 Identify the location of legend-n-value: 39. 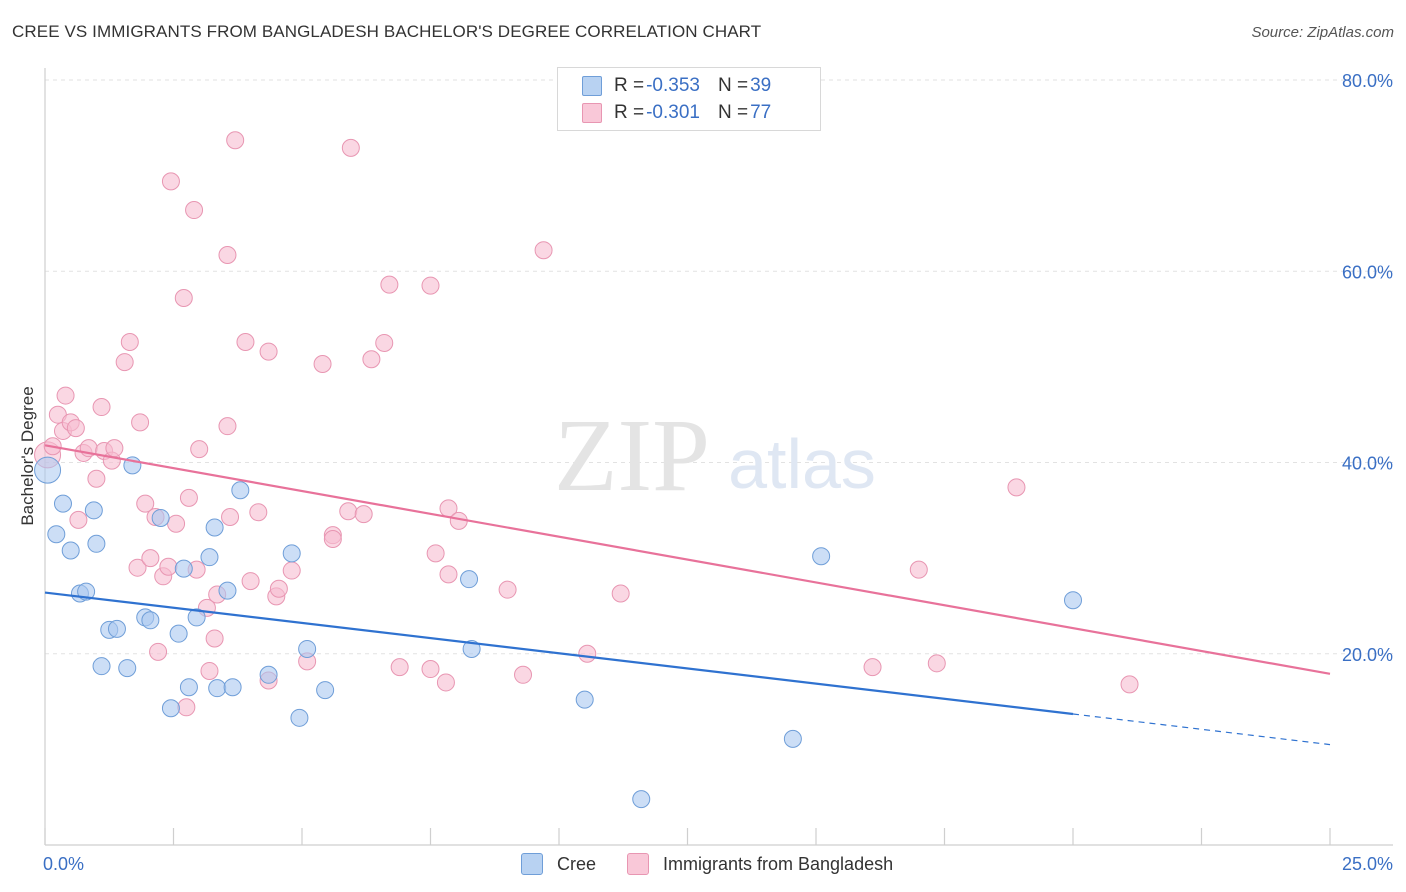
(761, 85).